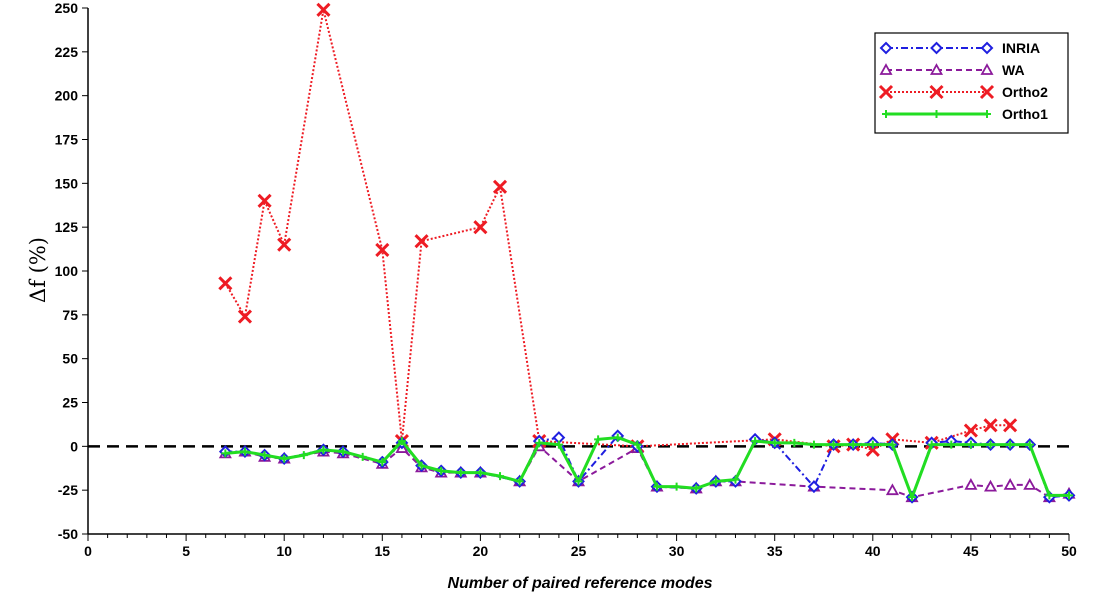  What do you see at coordinates (1013, 70) in the screenshot?
I see `legend-label: WA` at bounding box center [1013, 70].